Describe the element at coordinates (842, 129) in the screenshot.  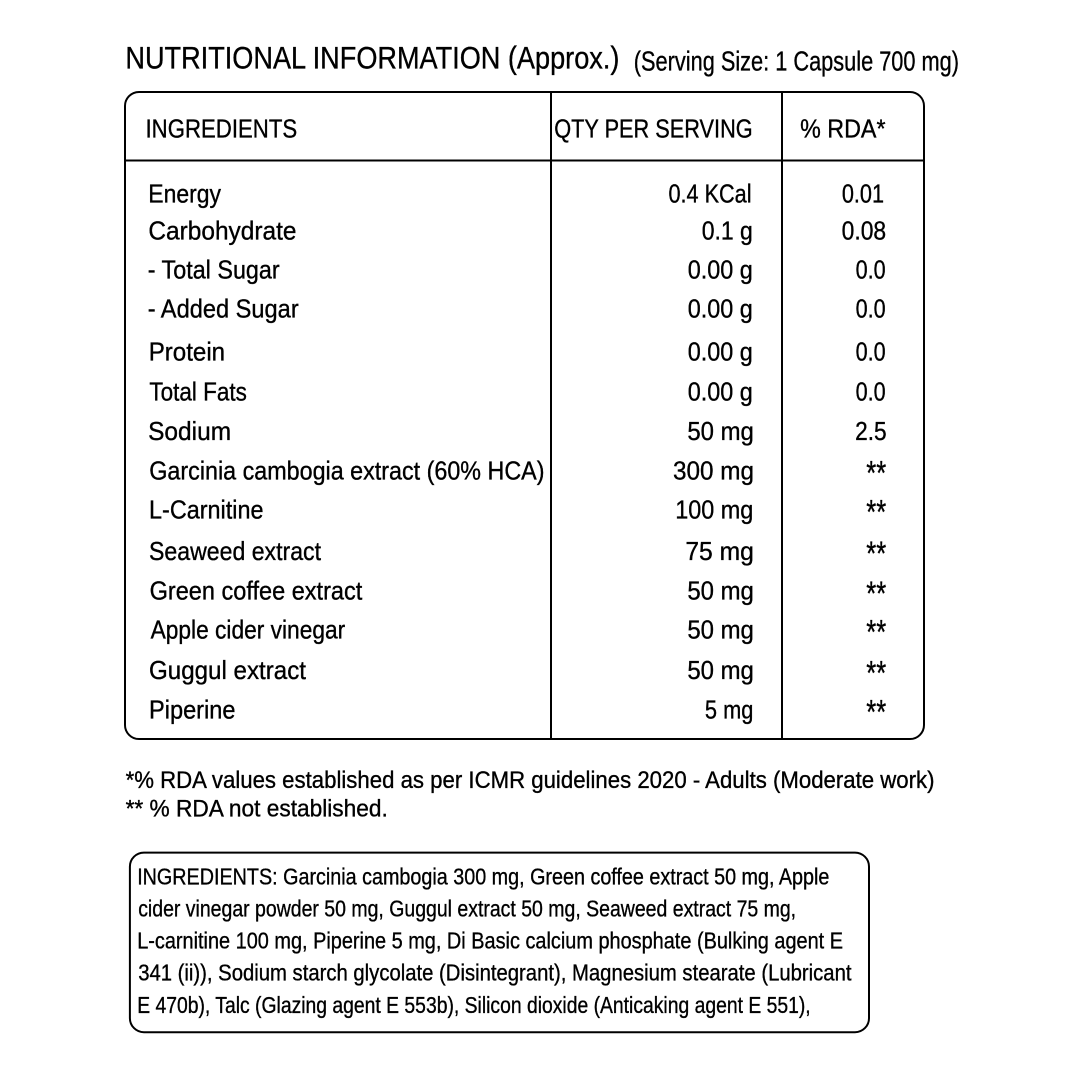
I see `svg-text: % RDA*` at that location.